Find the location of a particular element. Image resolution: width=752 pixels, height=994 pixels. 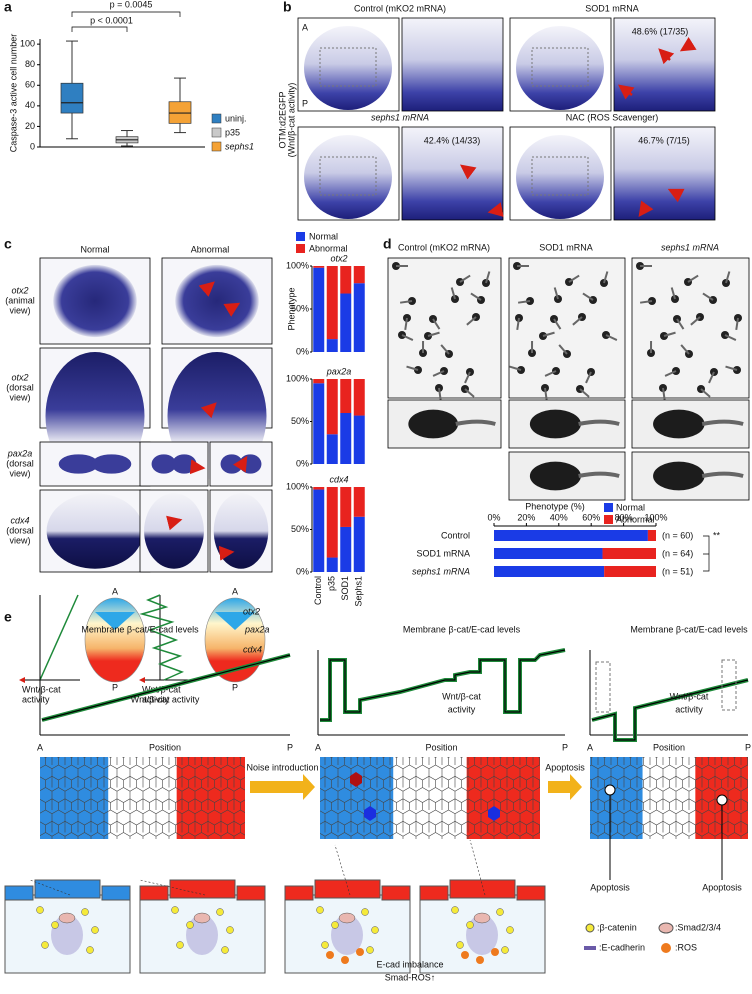

image-title: Control (mKO2 mRNA) is located at coordinates (444, 247).